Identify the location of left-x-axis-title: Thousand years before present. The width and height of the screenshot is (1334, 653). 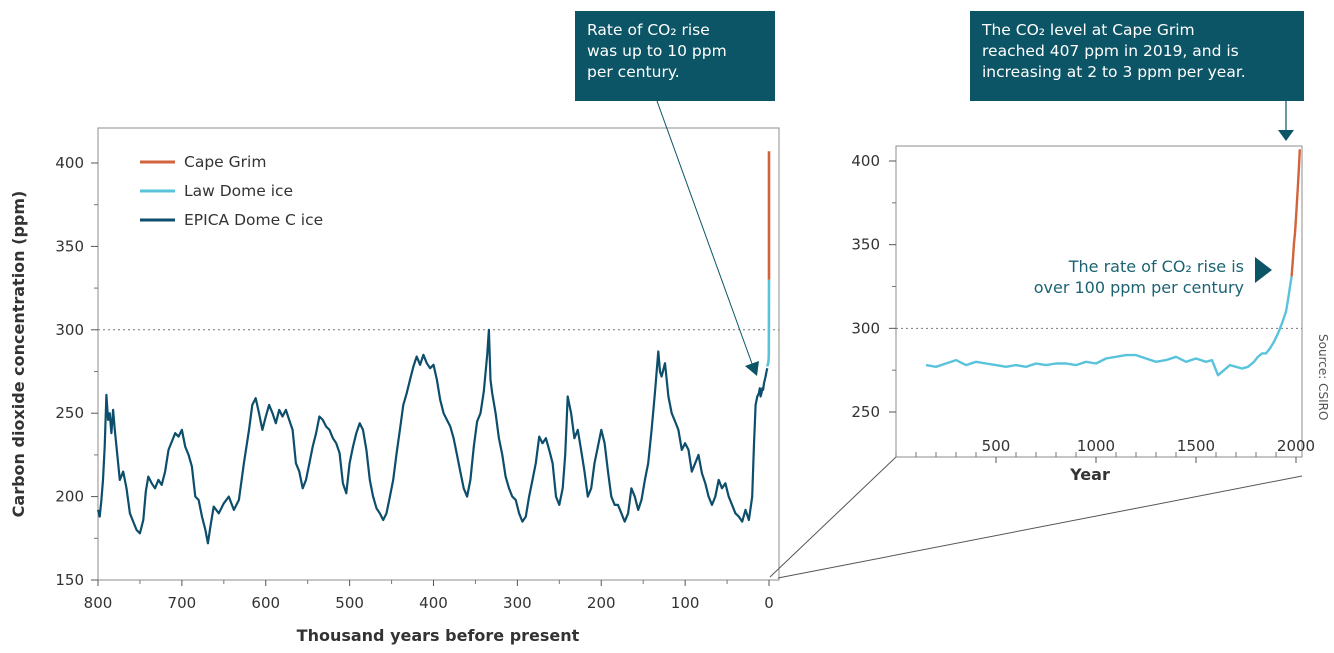
(438, 635).